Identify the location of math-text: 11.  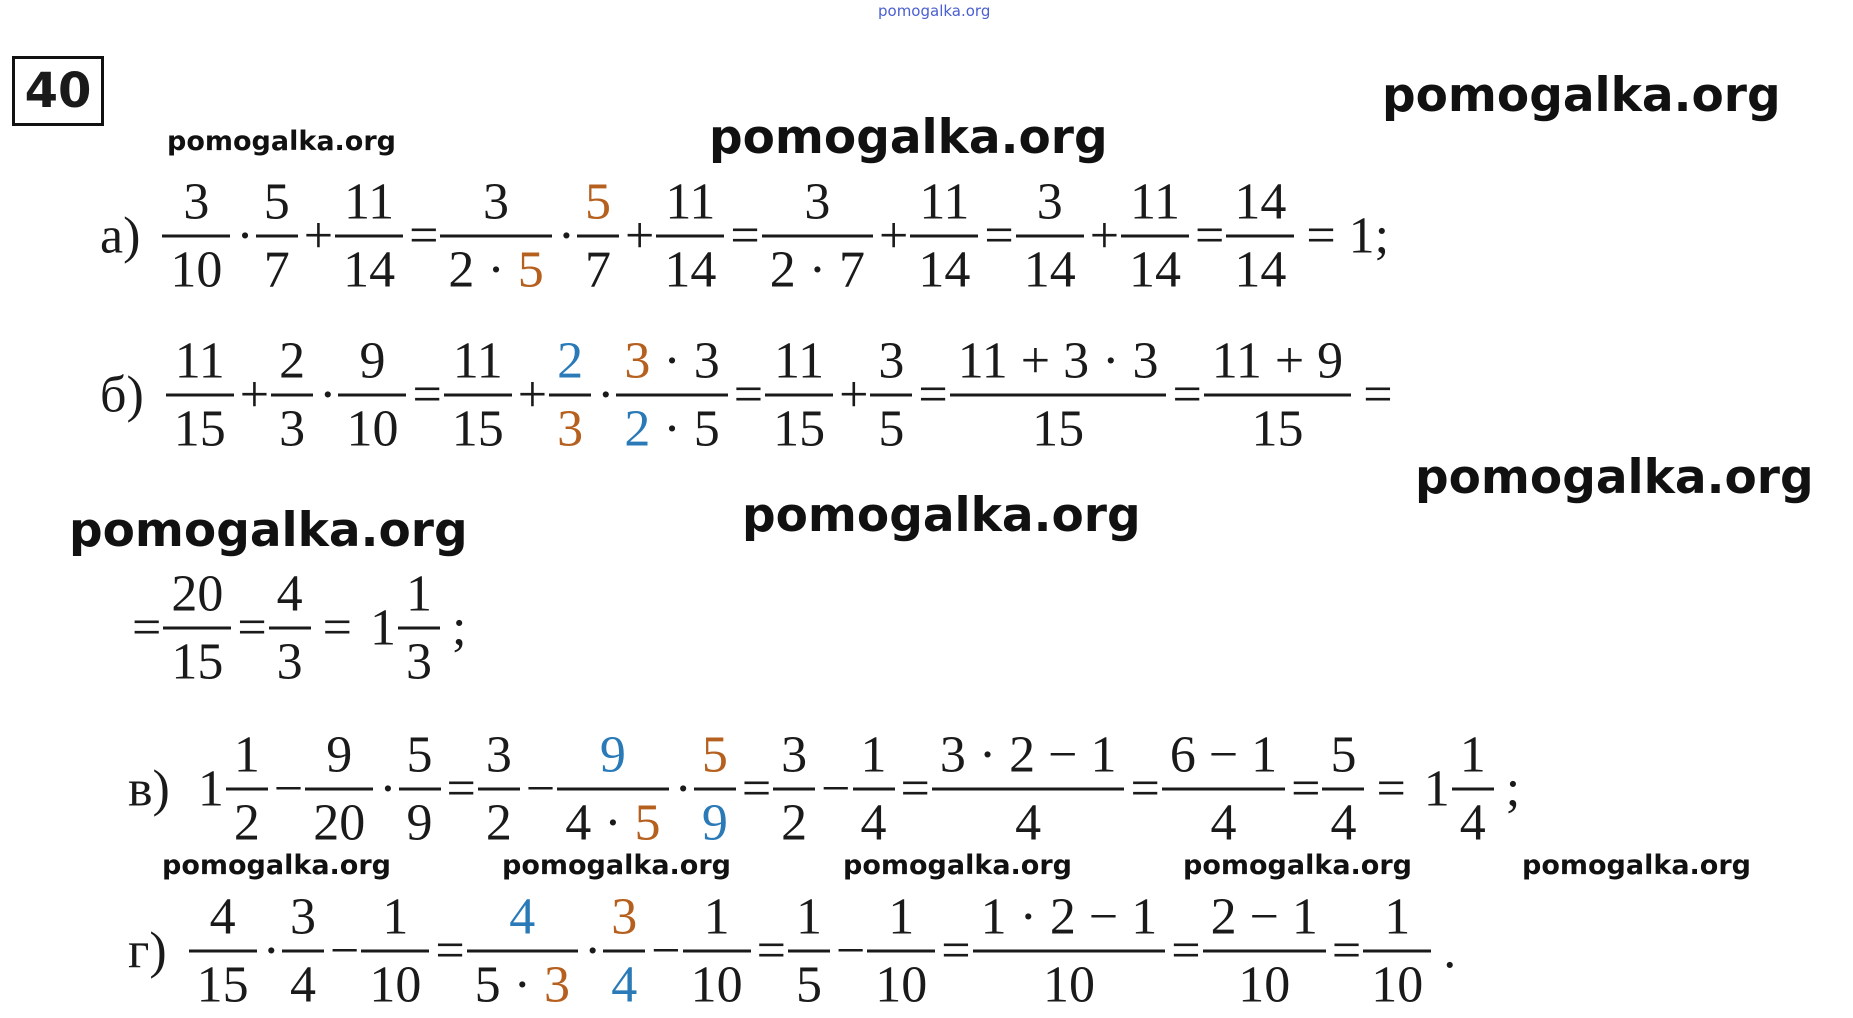
(799, 361).